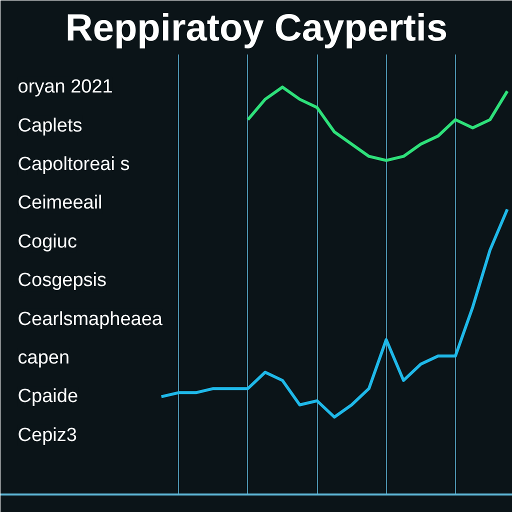 Image resolution: width=512 pixels, height=512 pixels. I want to click on text: Cosgepsis, so click(62, 281).